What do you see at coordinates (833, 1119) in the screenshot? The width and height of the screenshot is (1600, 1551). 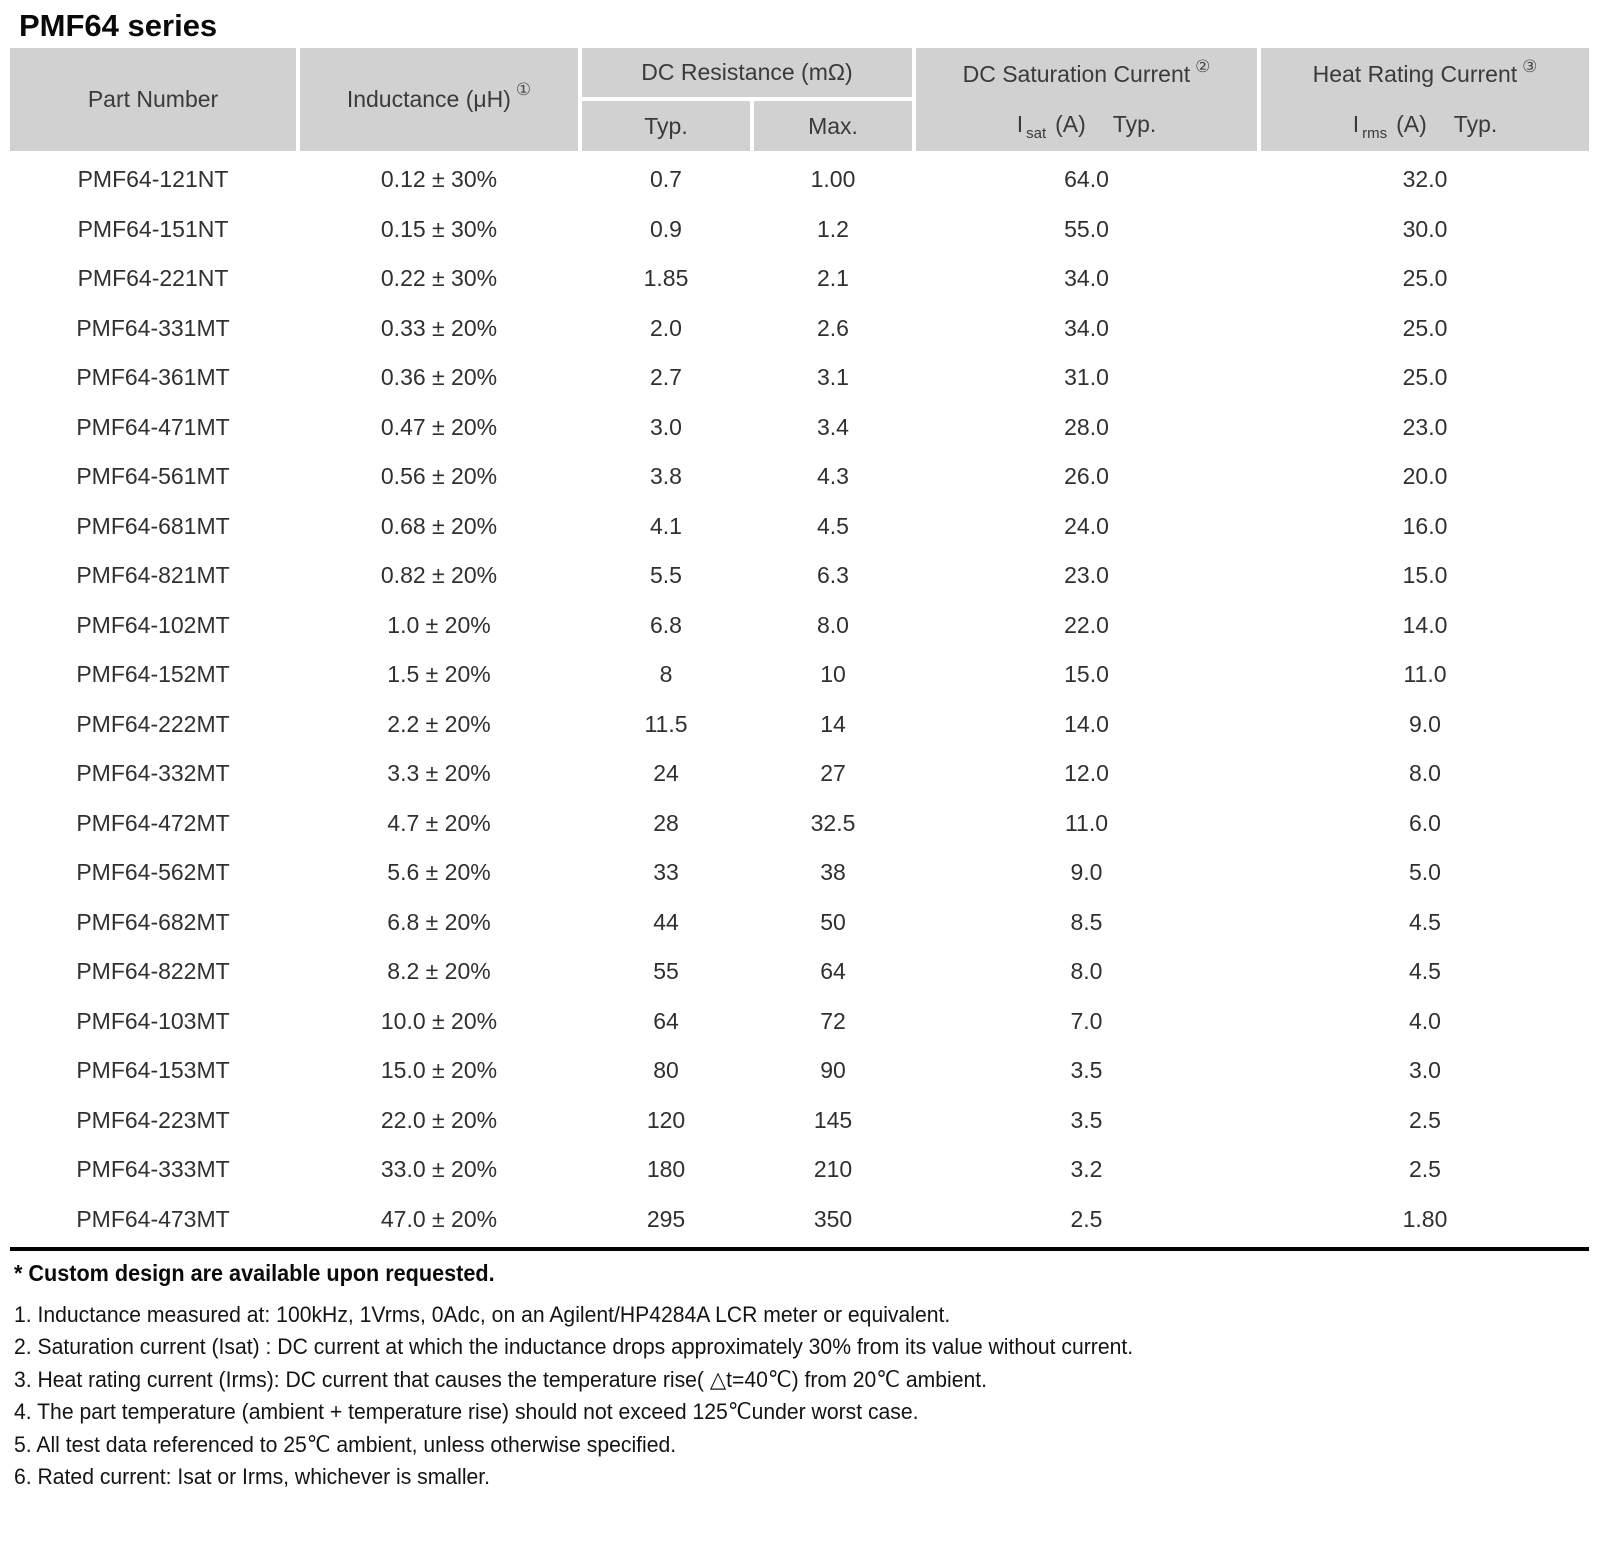 I see `cell-dcr-max: 145` at bounding box center [833, 1119].